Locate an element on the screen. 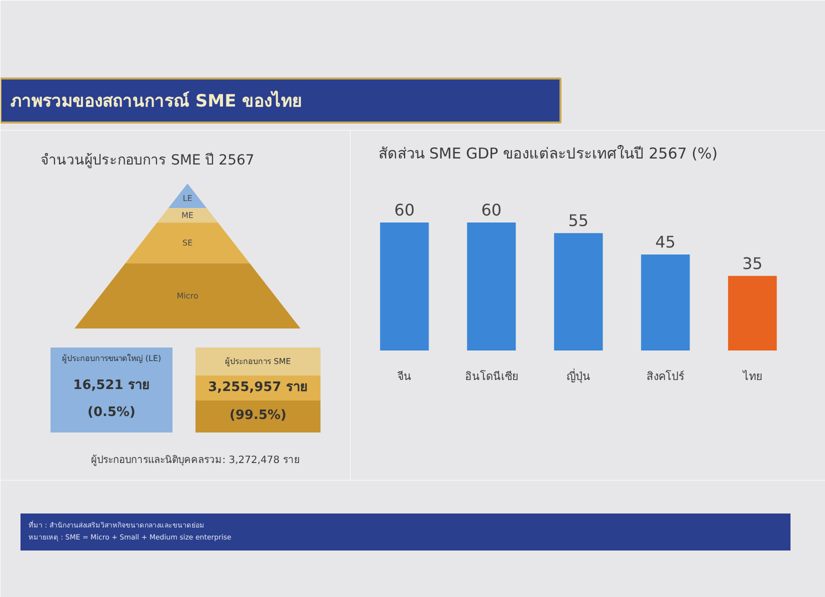  category-label: SE is located at coordinates (187, 243).